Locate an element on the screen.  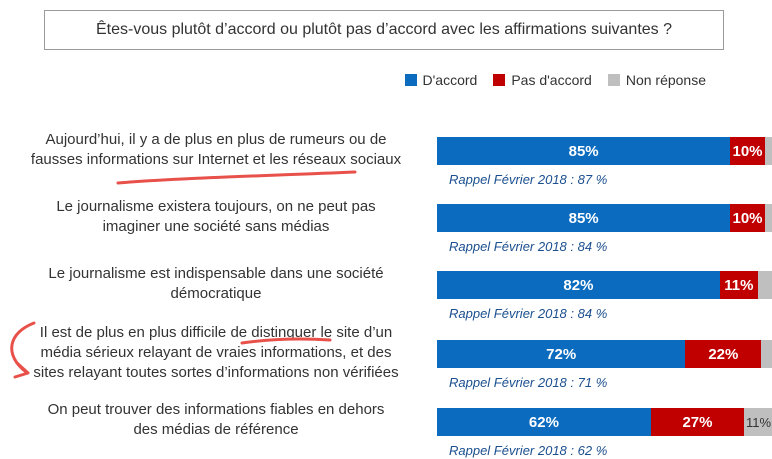
recall-label: Rappel Février 2018 : 62 % is located at coordinates (528, 450).